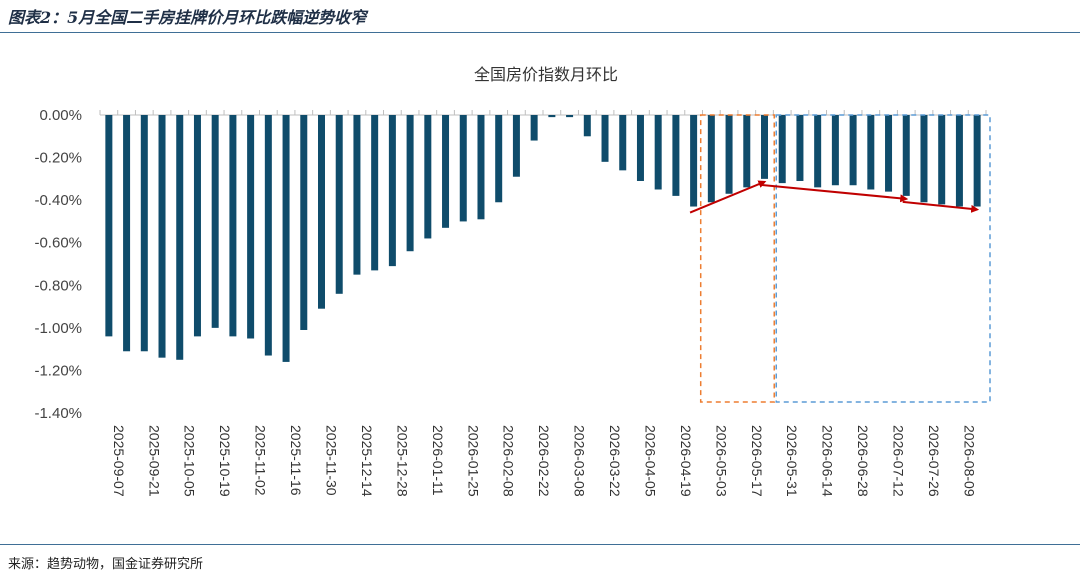 This screenshot has width=1080, height=572. What do you see at coordinates (154, 461) in the screenshot?
I see `x-tick-label: 2025-09-21` at bounding box center [154, 461].